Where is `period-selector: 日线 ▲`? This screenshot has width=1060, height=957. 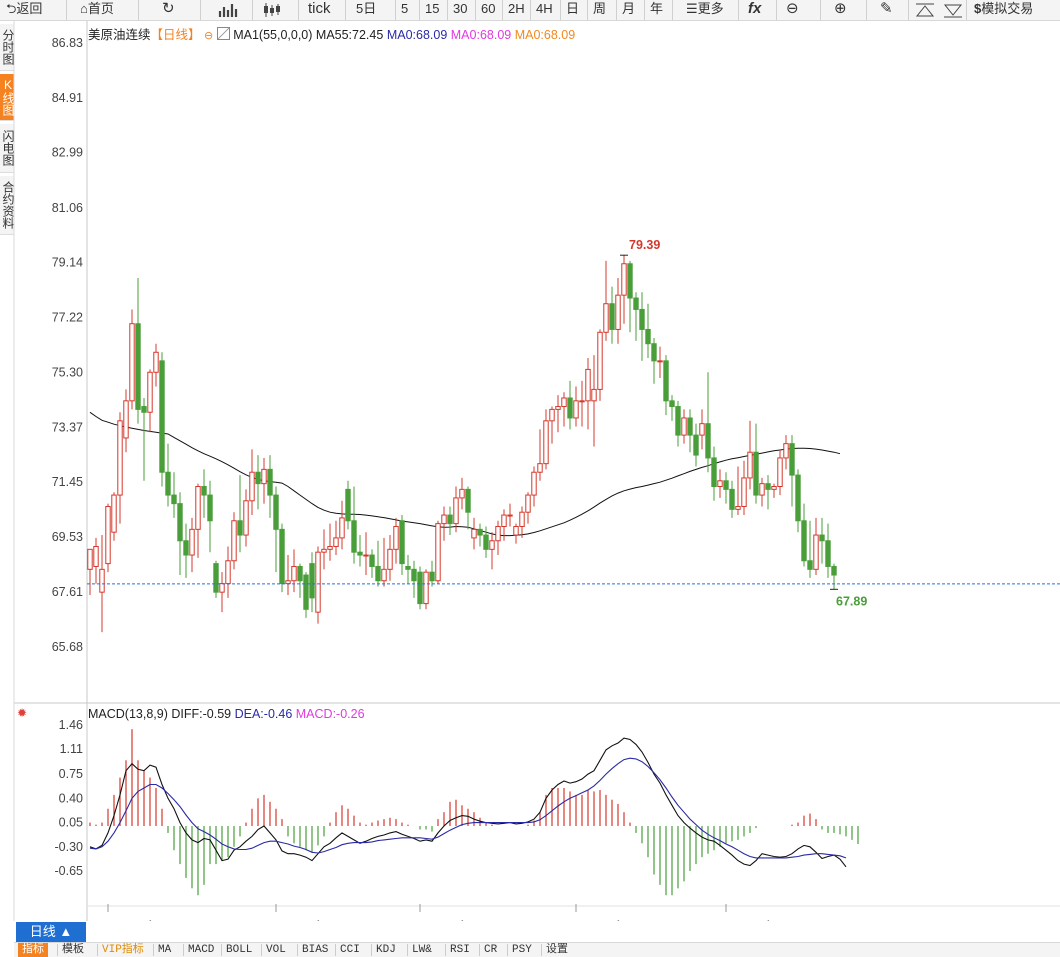
period-selector: 日线 ▲ is located at coordinates (51, 932).